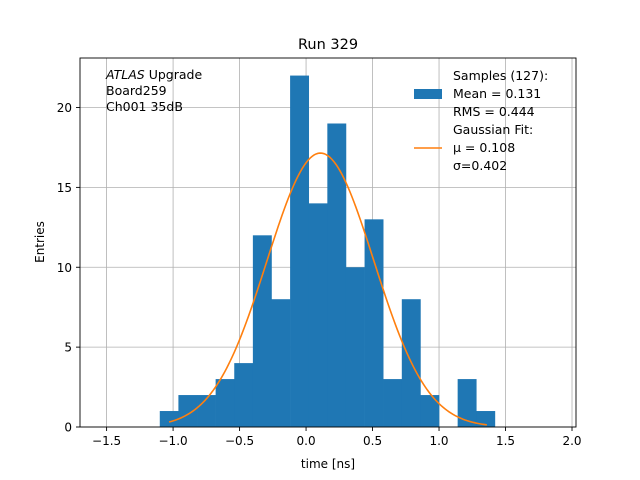 Image resolution: width=640 pixels, height=480 pixels. What do you see at coordinates (428, 94) in the screenshot?
I see `legend-swatch-samples` at bounding box center [428, 94].